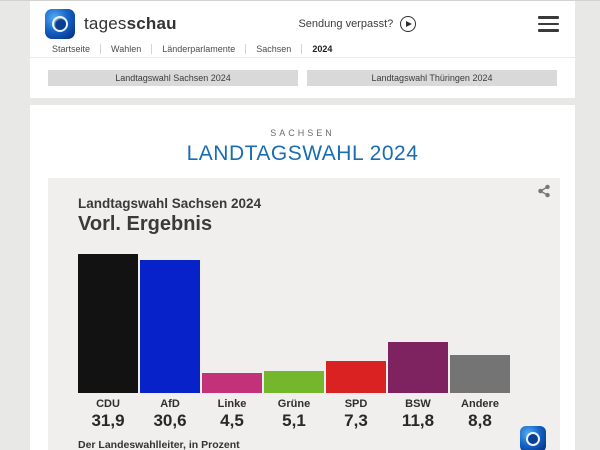  What do you see at coordinates (105, 23) in the screenshot?
I see `brand-wordmark-regular: tages` at bounding box center [105, 23].